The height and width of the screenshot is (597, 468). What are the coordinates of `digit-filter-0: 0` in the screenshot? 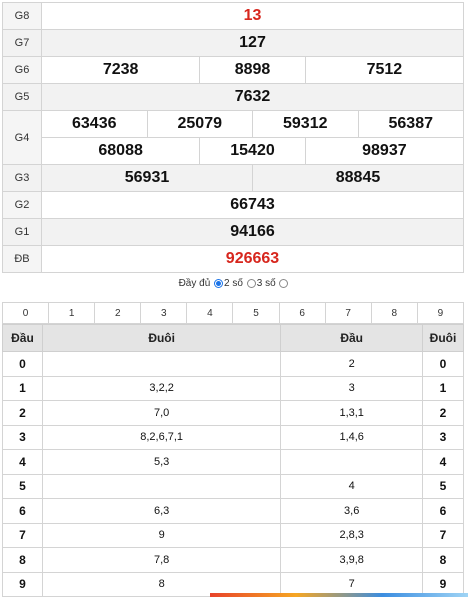 It's located at (25, 313).